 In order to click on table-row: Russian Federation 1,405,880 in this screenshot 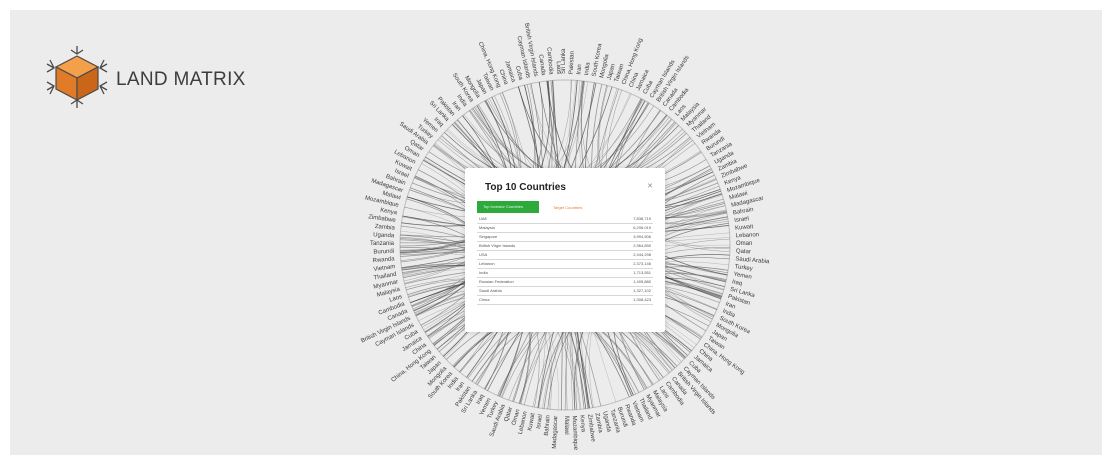, I will do `click(565, 282)`.